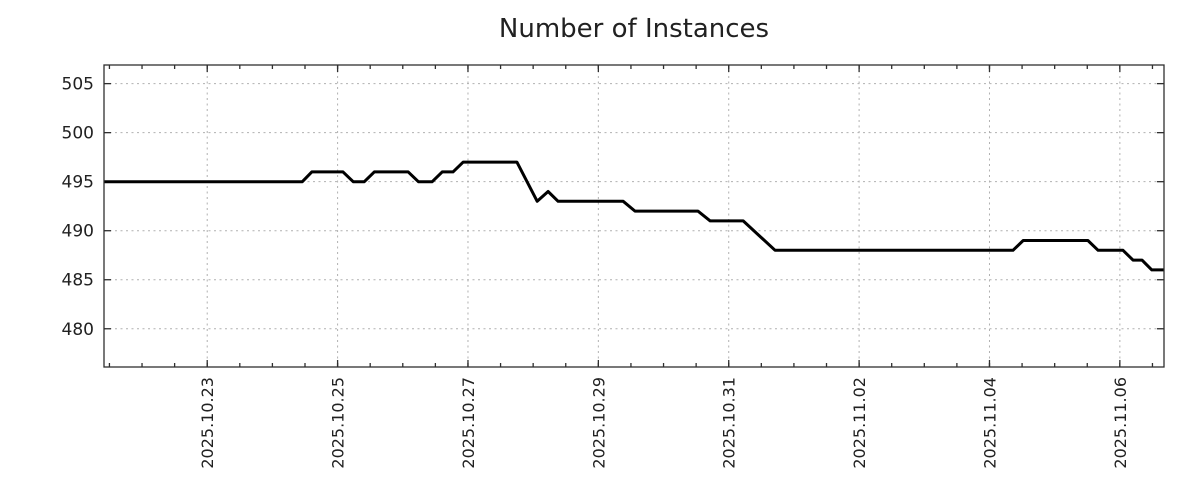 The image size is (1200, 500). I want to click on y-tick-label: 505, so click(78, 85).